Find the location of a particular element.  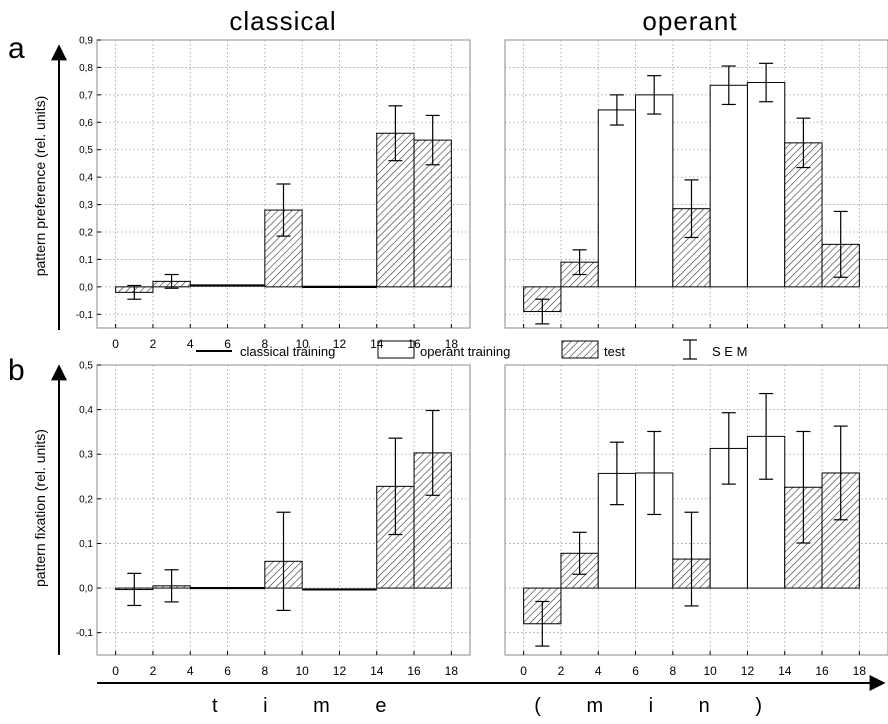

y-axis-label-a: pattern preference (rel. units) is located at coordinates (40, 186).